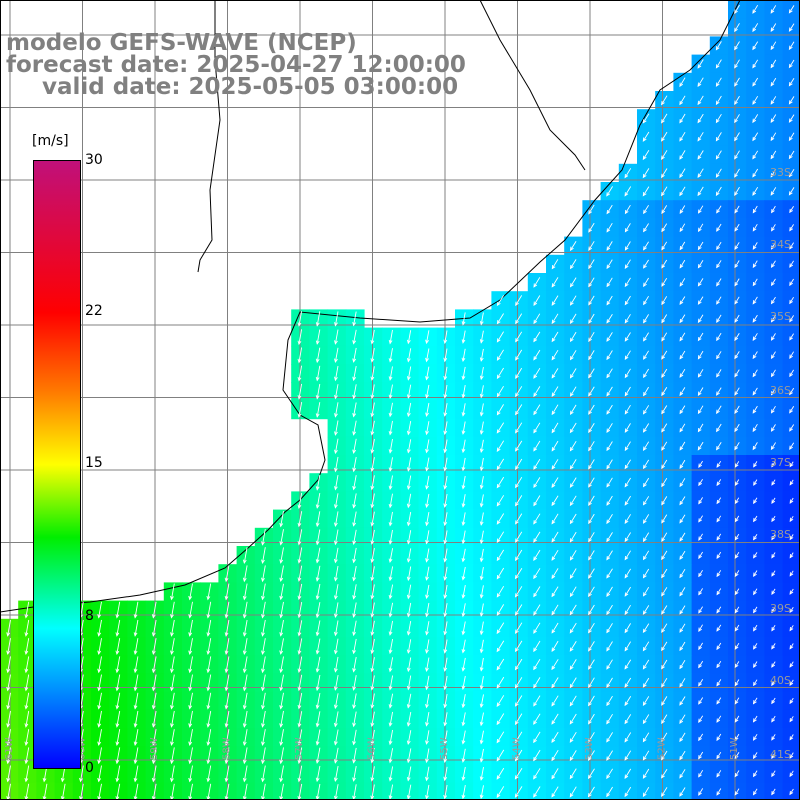  What do you see at coordinates (780, 244) in the screenshot?
I see `latitude-label: 34S` at bounding box center [780, 244].